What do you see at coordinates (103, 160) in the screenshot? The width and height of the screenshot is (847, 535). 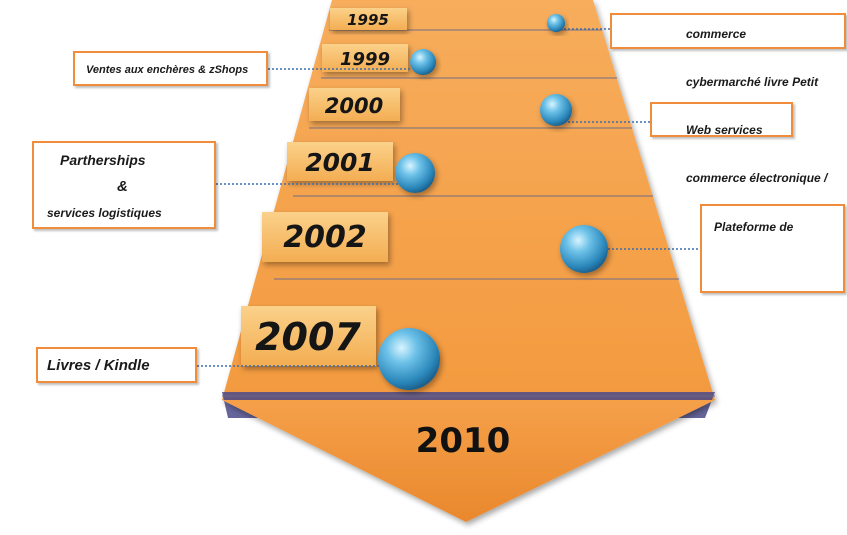 I see `label-partnerships: Partherships` at bounding box center [103, 160].